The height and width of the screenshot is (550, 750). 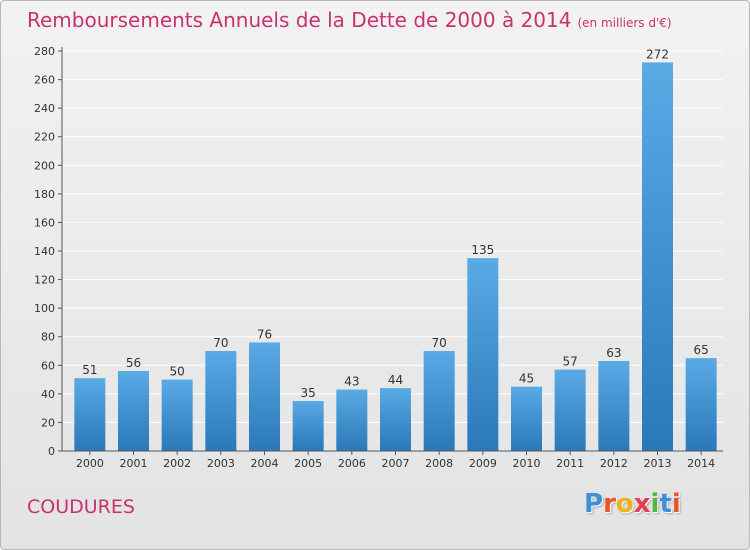 What do you see at coordinates (44, 165) in the screenshot?
I see `y-tick-label: 200` at bounding box center [44, 165].